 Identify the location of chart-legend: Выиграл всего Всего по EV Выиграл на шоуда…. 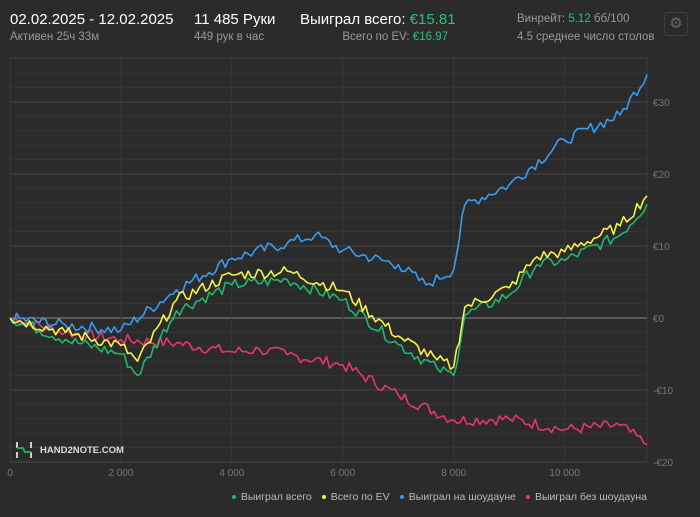
(439, 497).